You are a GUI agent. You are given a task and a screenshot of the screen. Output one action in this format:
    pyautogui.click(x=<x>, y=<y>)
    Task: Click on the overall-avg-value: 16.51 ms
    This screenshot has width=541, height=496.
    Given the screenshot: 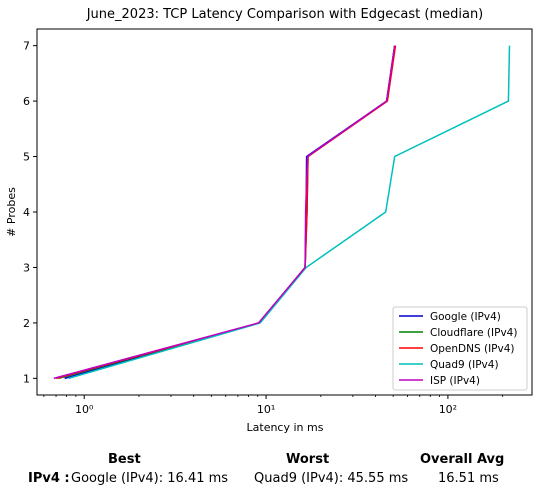 What is the action you would take?
    pyautogui.click(x=468, y=478)
    